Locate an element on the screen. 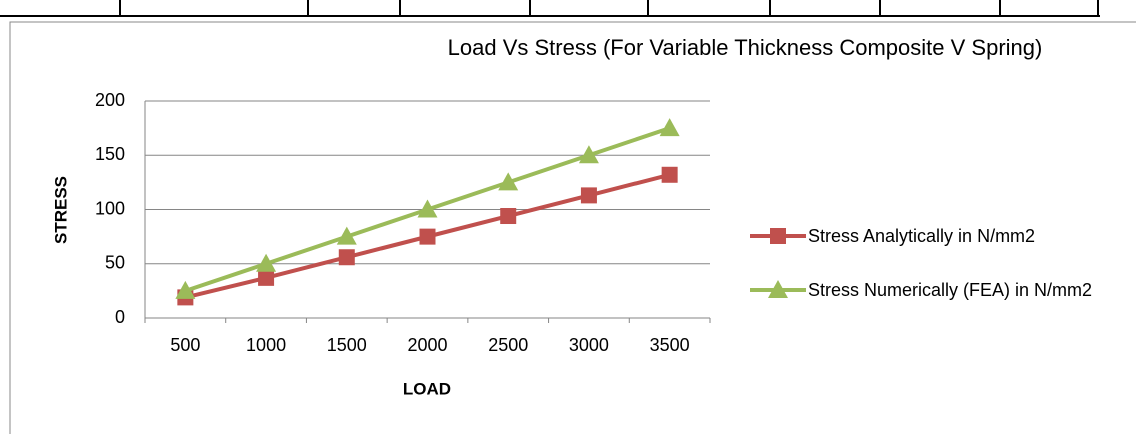 The height and width of the screenshot is (434, 1136). table-fragment is located at coordinates (550, 8).